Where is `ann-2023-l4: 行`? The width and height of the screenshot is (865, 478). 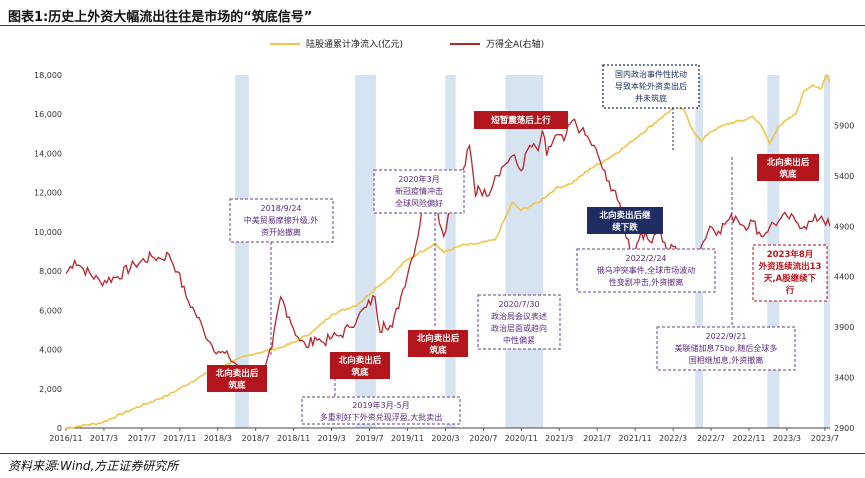
ann-2023-l4: 行 is located at coordinates (790, 290).